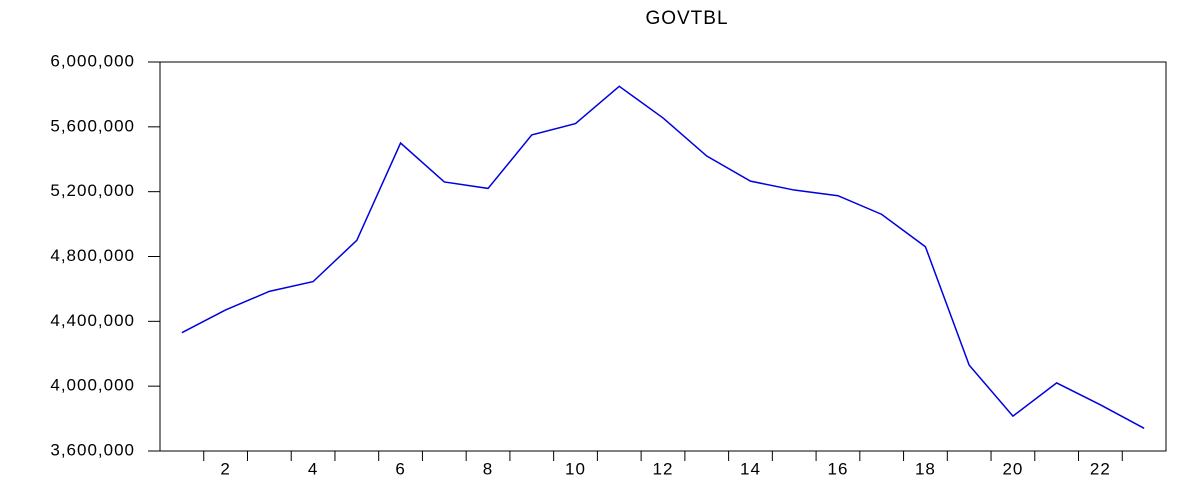 The width and height of the screenshot is (1194, 477). I want to click on y-tick-label: 3,600,000, so click(92, 449).